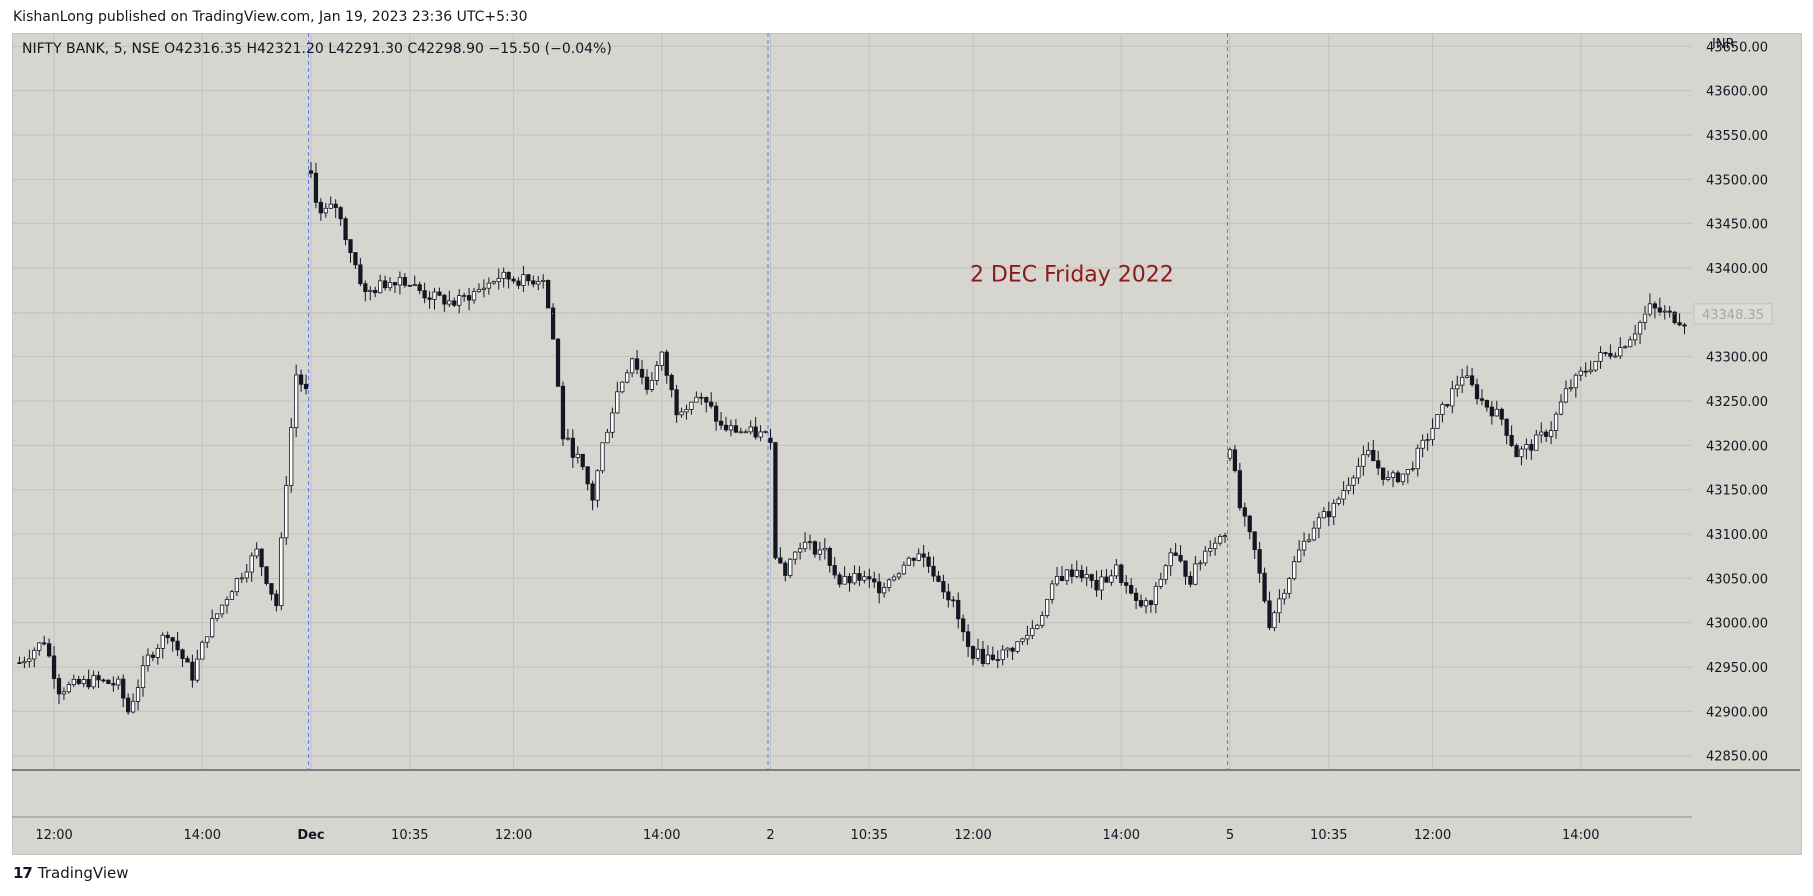 Image resolution: width=1813 pixels, height=896 pixels. What do you see at coordinates (292, 49) in the screenshot?
I see `legend-h-value: 42321.20` at bounding box center [292, 49].